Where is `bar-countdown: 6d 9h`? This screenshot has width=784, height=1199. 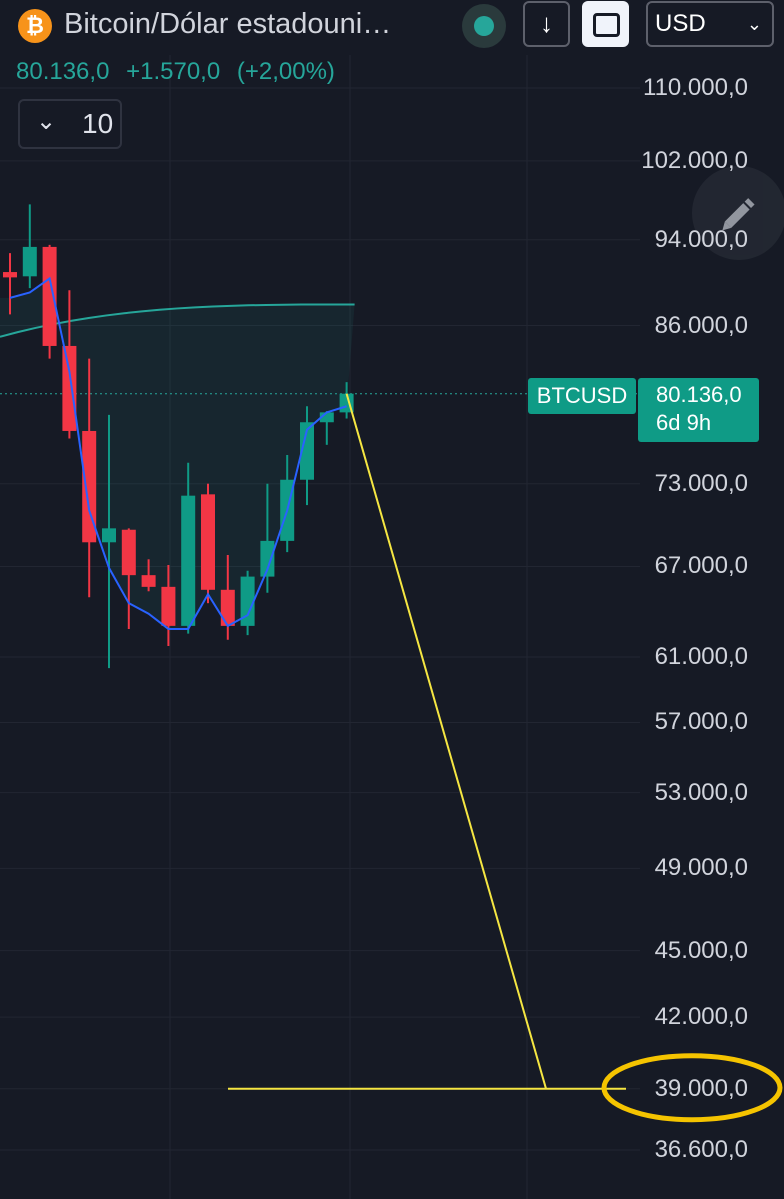 bar-countdown: 6d 9h is located at coordinates (684, 422).